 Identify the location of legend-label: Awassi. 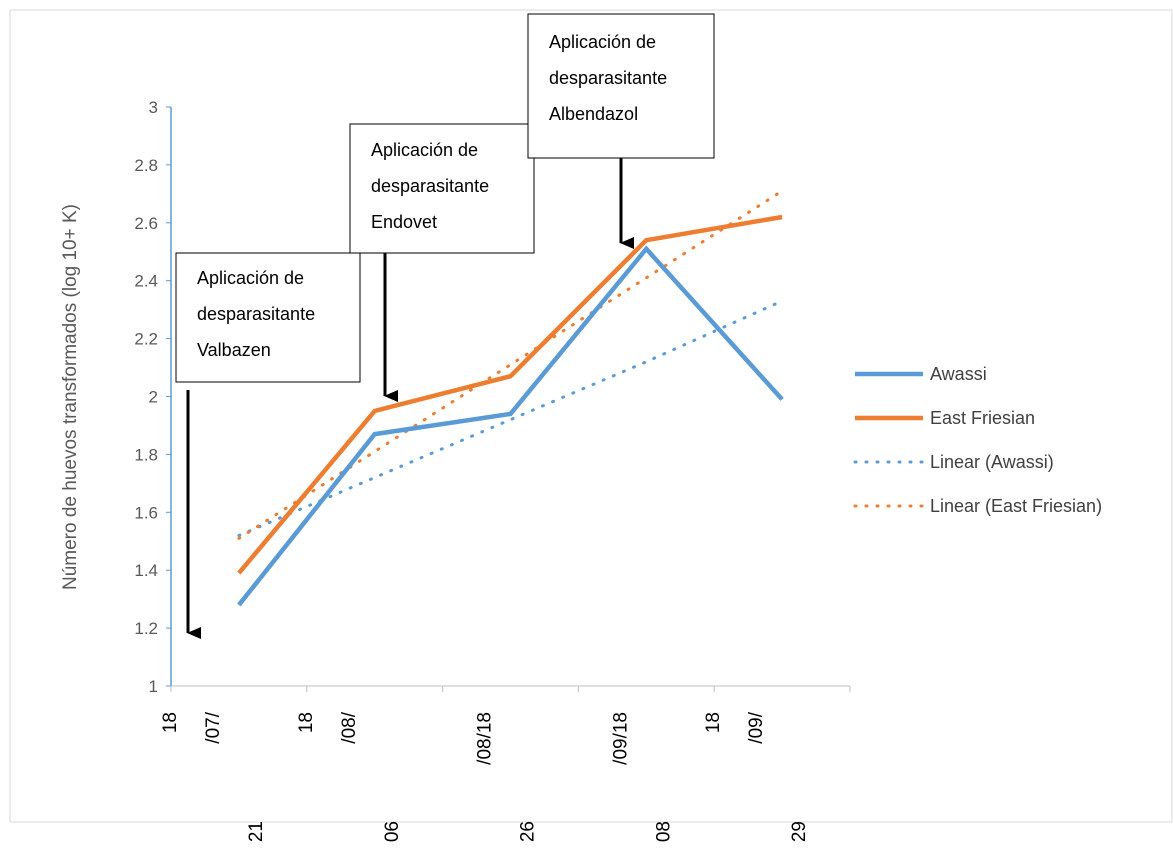
(958, 374).